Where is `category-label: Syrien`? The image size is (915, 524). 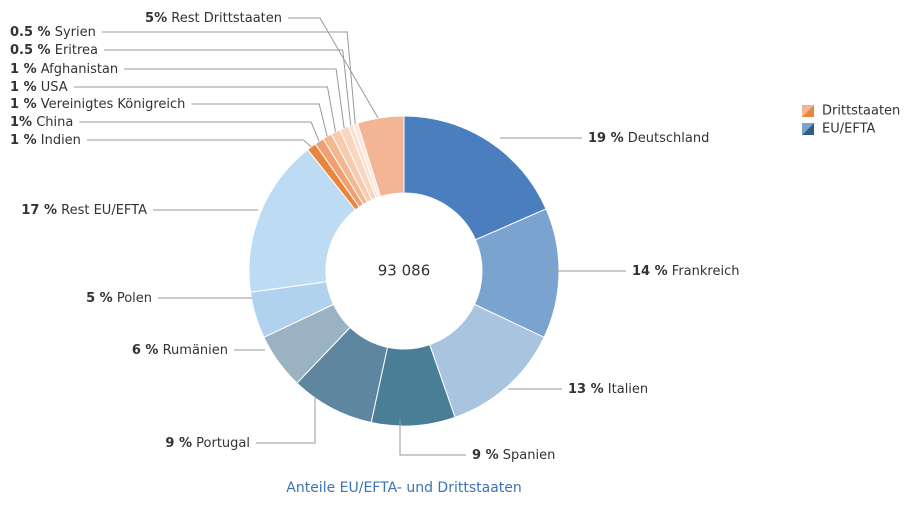
category-label: Syrien is located at coordinates (75, 32).